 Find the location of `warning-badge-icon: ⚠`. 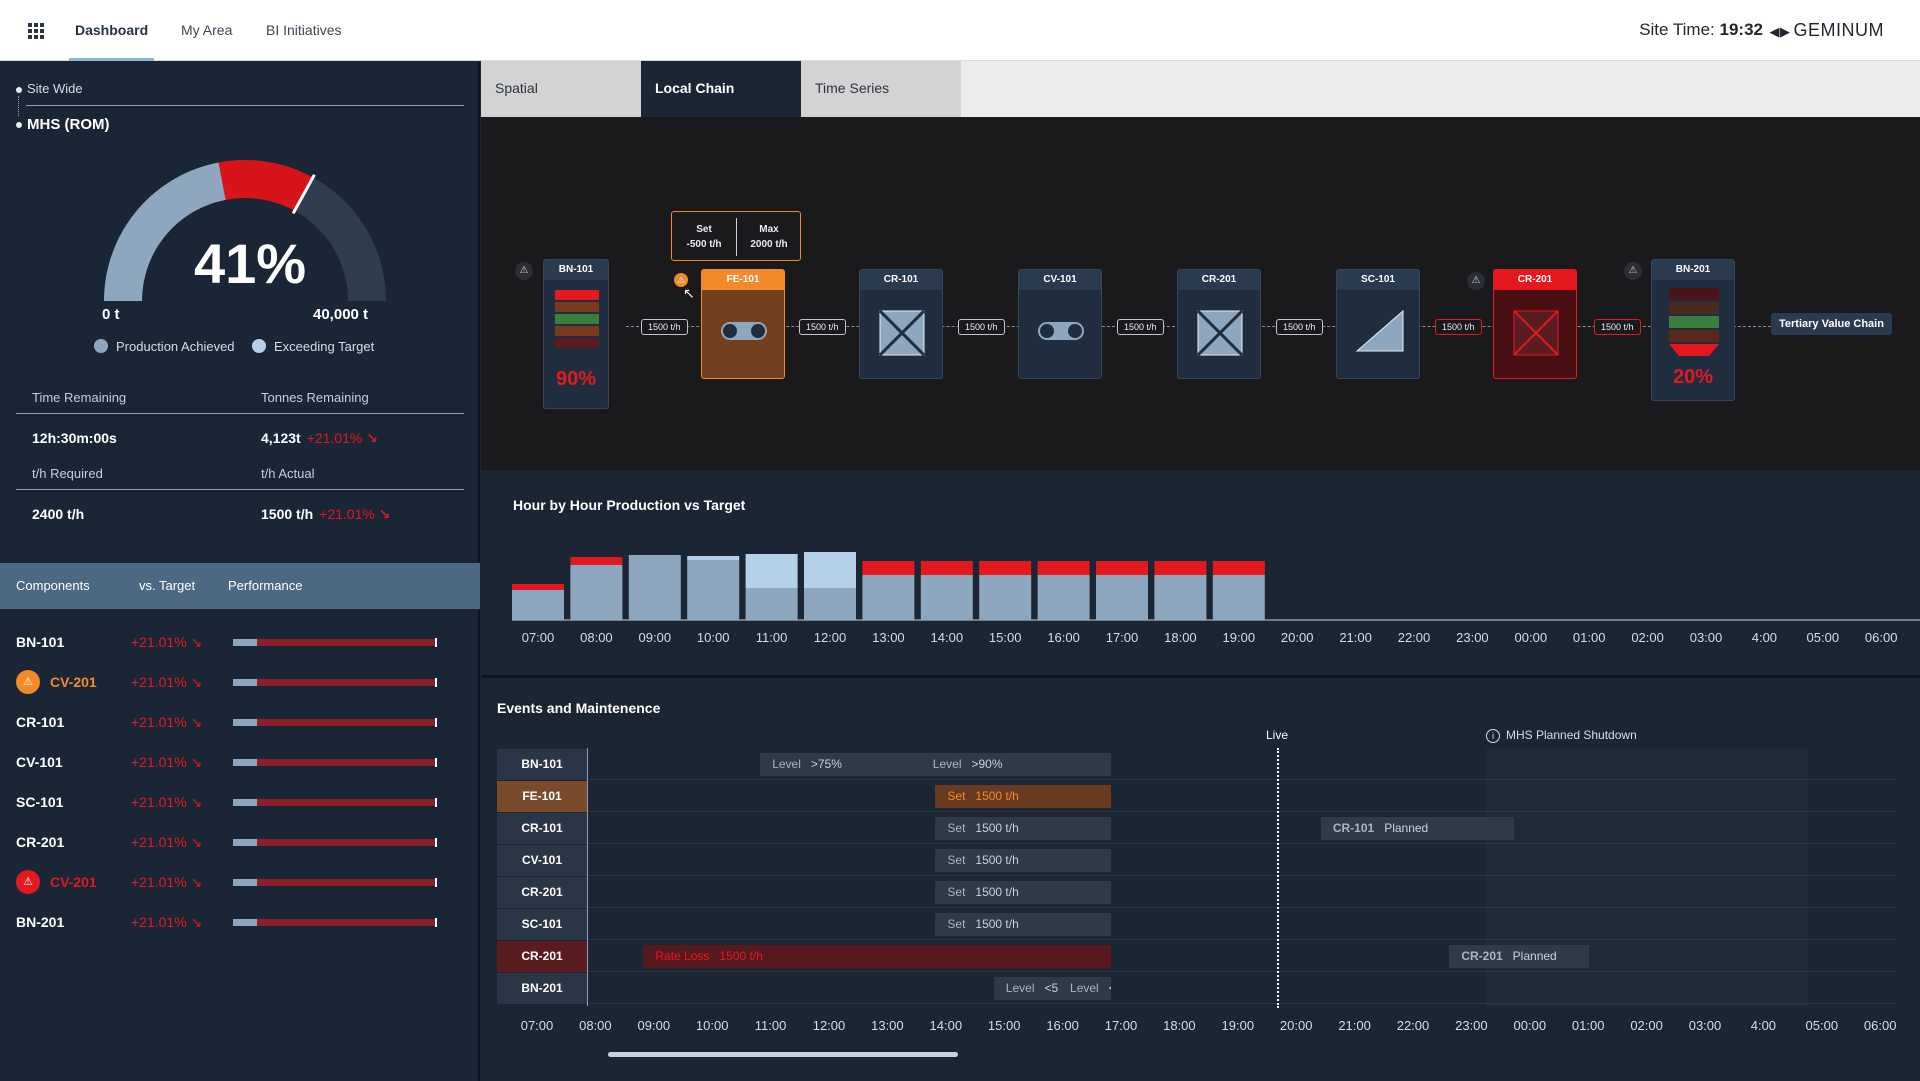

warning-badge-icon: ⚠ is located at coordinates (28, 682).